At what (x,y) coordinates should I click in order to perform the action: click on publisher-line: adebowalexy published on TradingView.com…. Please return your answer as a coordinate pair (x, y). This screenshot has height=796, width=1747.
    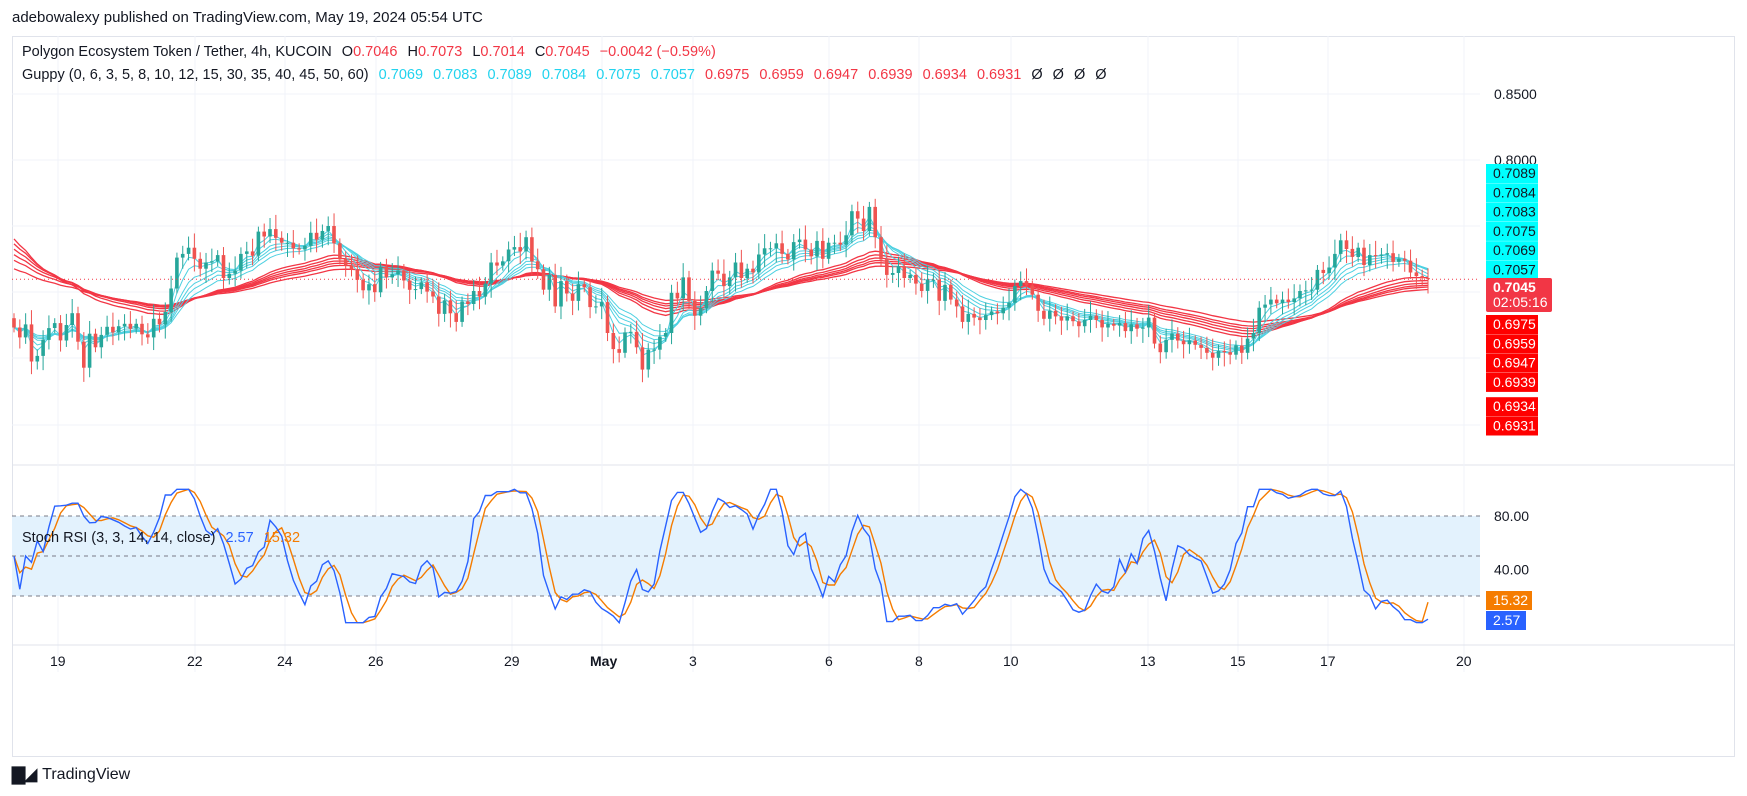
    Looking at the image, I should click on (247, 17).